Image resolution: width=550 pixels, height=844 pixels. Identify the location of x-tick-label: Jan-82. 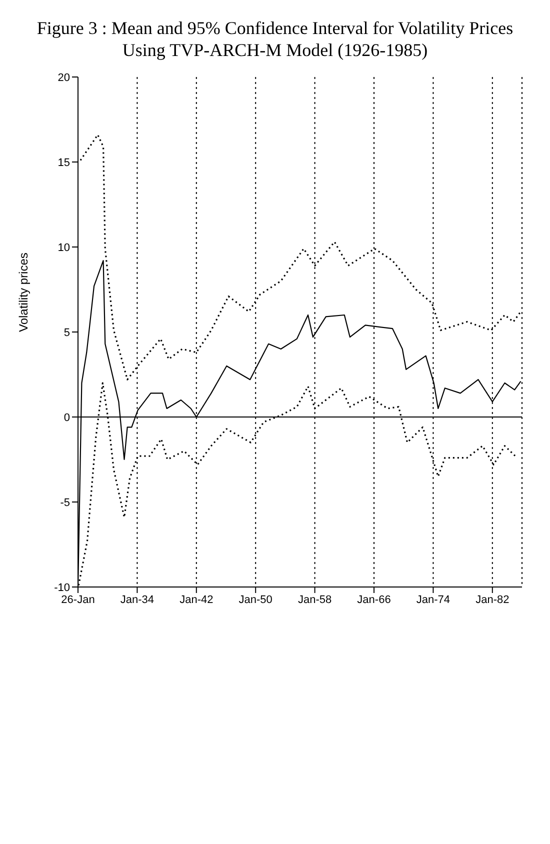
(493, 600).